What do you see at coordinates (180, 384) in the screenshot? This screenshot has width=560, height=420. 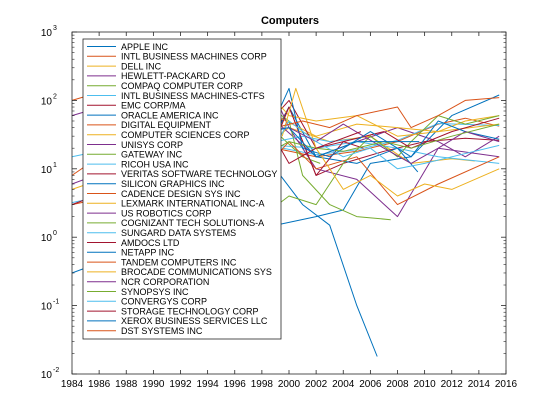 I see `x-tick-label: 1992` at bounding box center [180, 384].